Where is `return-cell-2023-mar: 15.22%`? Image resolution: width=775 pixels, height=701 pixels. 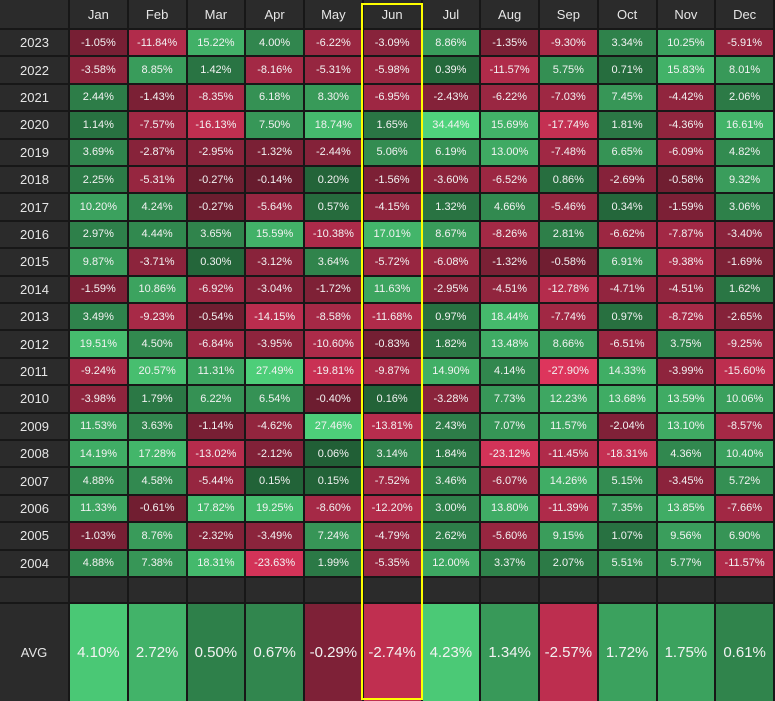
return-cell-2023-mar: 15.22% is located at coordinates (216, 43).